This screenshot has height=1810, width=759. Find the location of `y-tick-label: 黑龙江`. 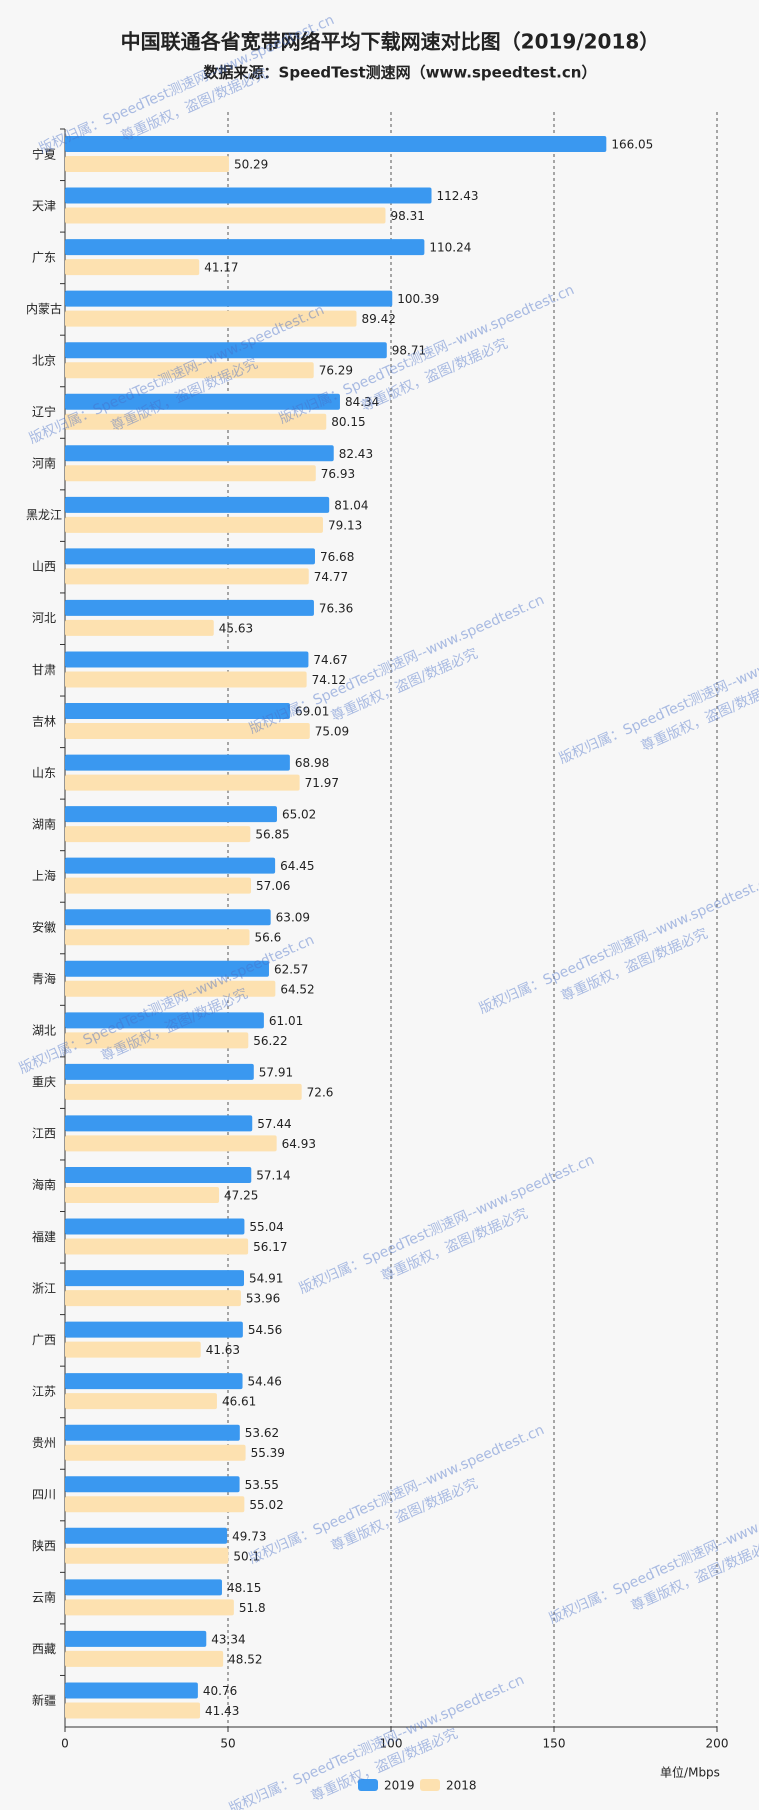

y-tick-label: 黑龙江 is located at coordinates (44, 515).